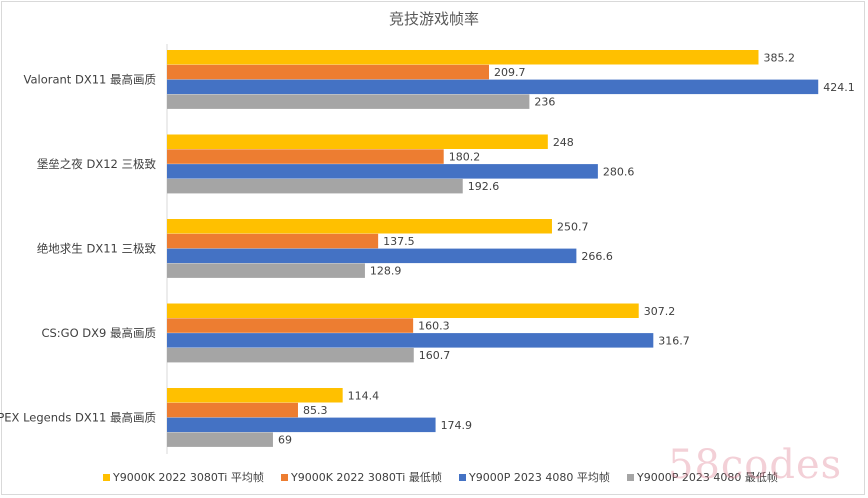 Image resolution: width=868 pixels, height=498 pixels. What do you see at coordinates (366, 477) in the screenshot?
I see `legend-label: Y9000K 2022 3080Ti 最低帧` at bounding box center [366, 477].